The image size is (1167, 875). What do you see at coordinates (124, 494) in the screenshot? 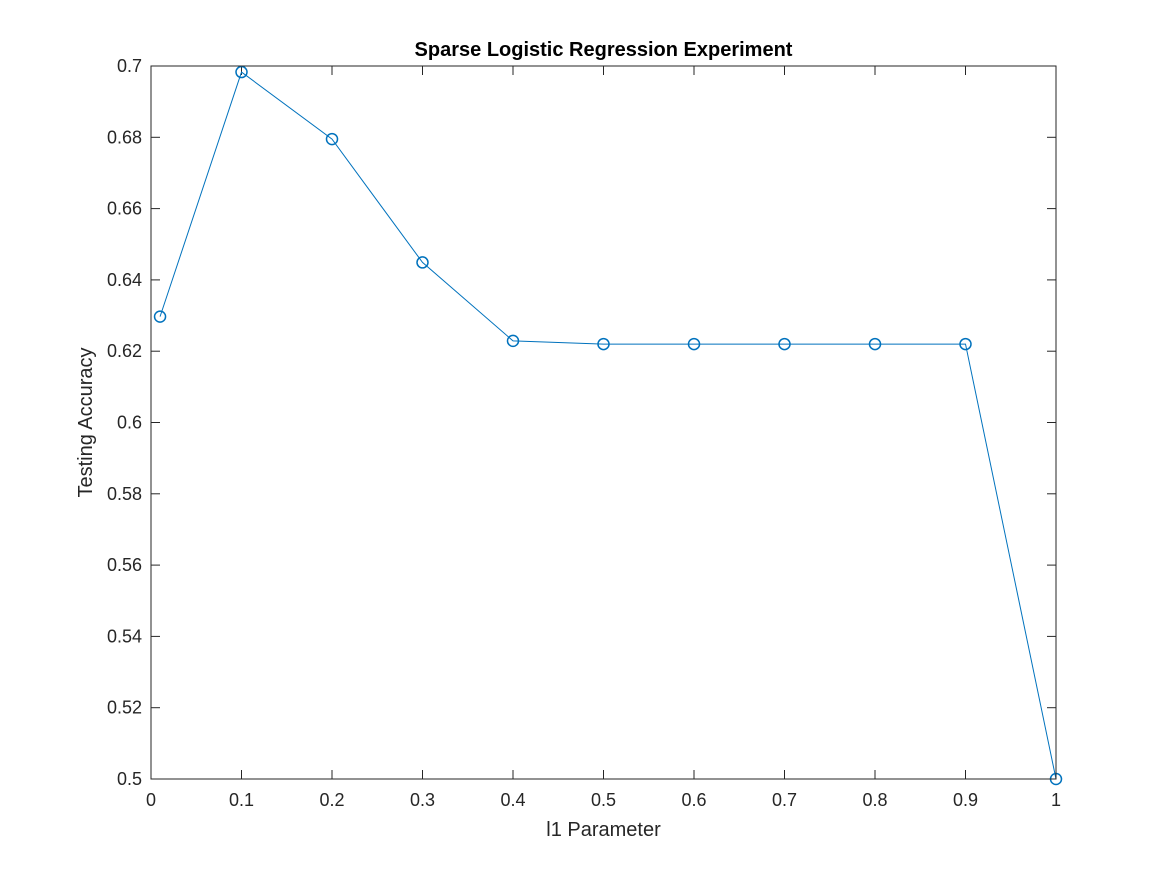
I see `y-tick-label: 0.58` at bounding box center [124, 494].